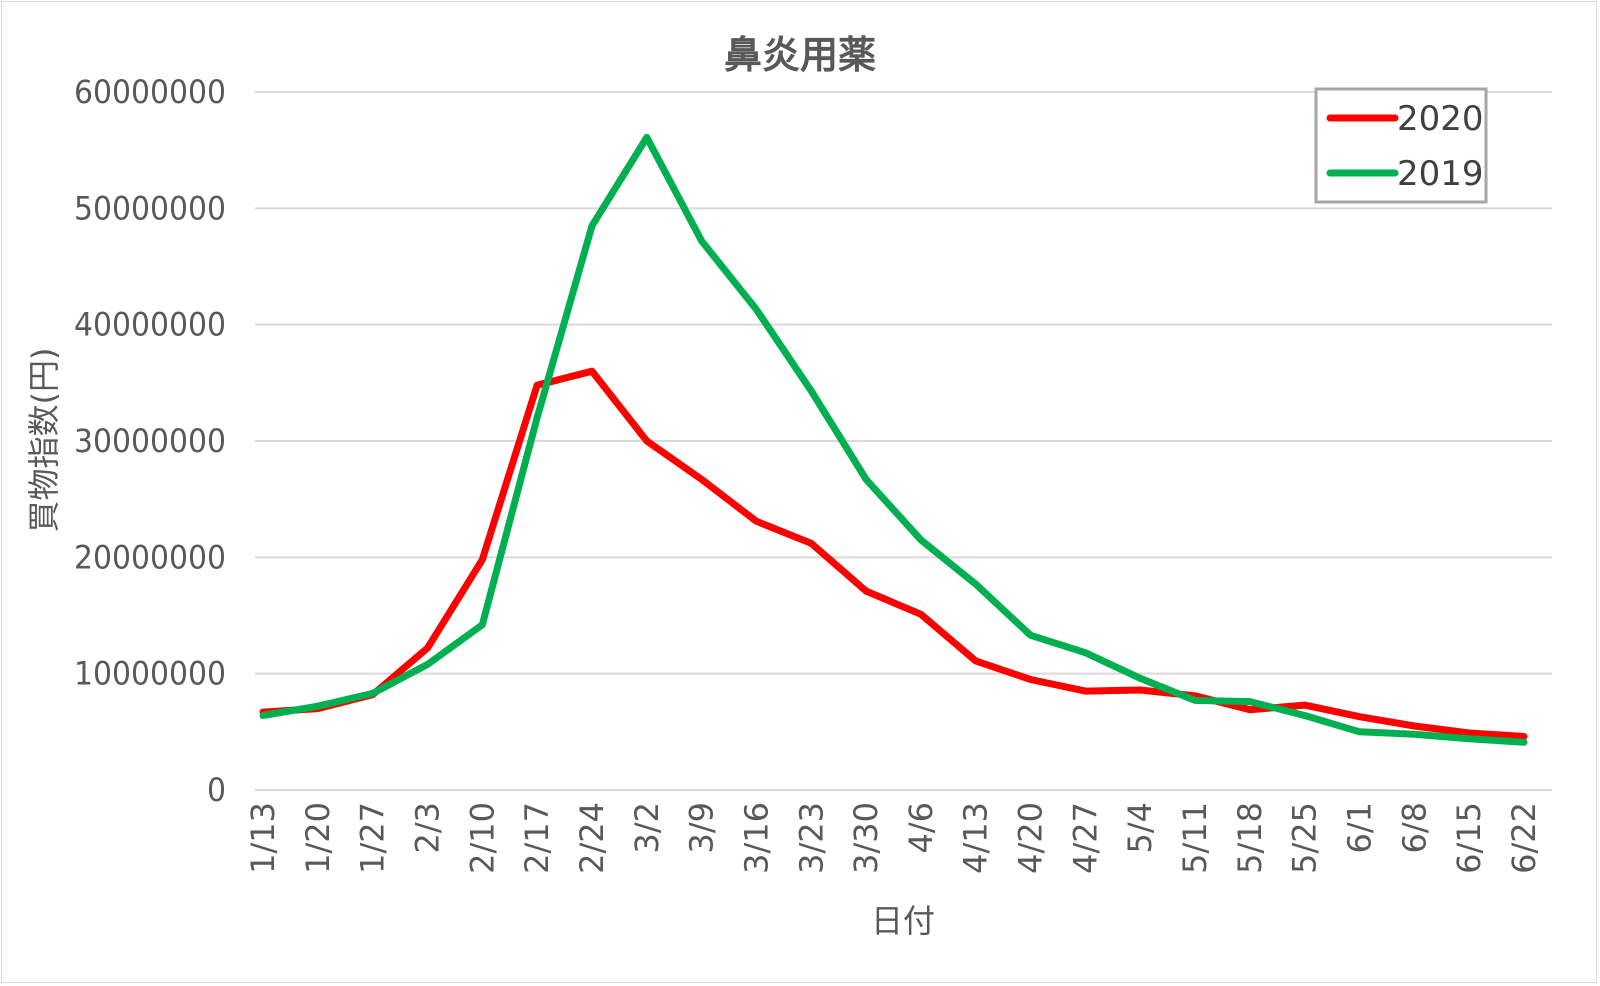  Describe the element at coordinates (150, 325) in the screenshot. I see `y-tick-label: 40000000` at that location.